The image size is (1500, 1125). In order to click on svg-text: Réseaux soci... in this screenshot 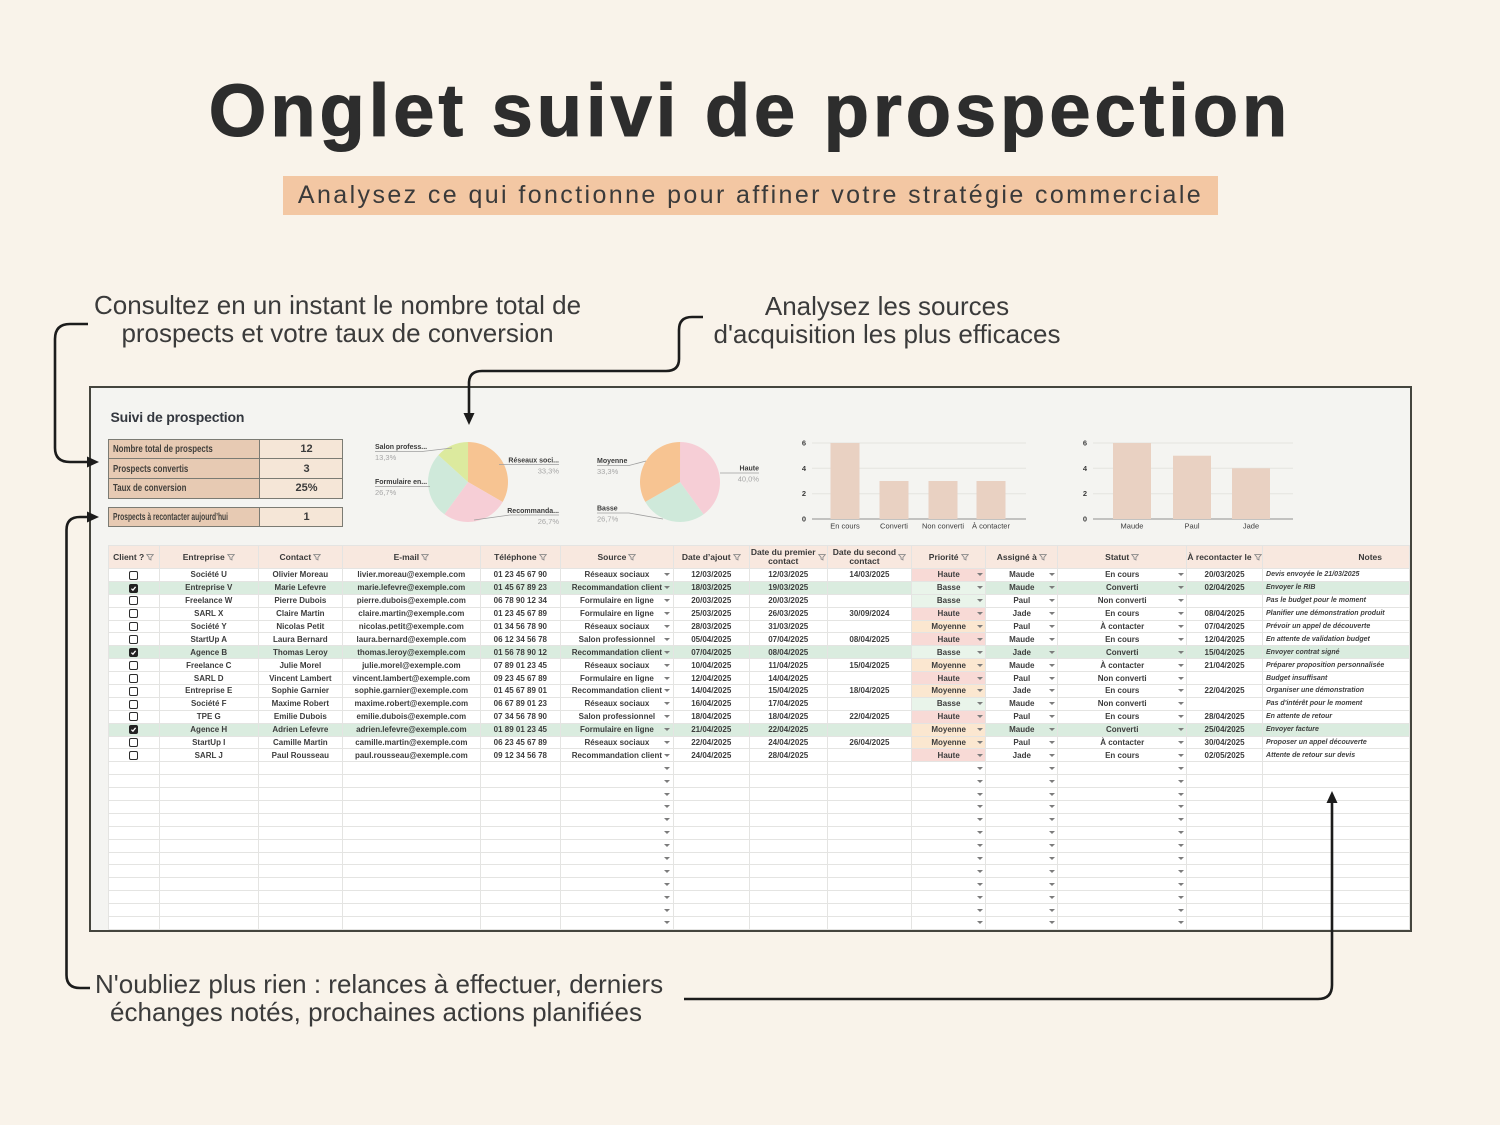, I will do `click(533, 460)`.